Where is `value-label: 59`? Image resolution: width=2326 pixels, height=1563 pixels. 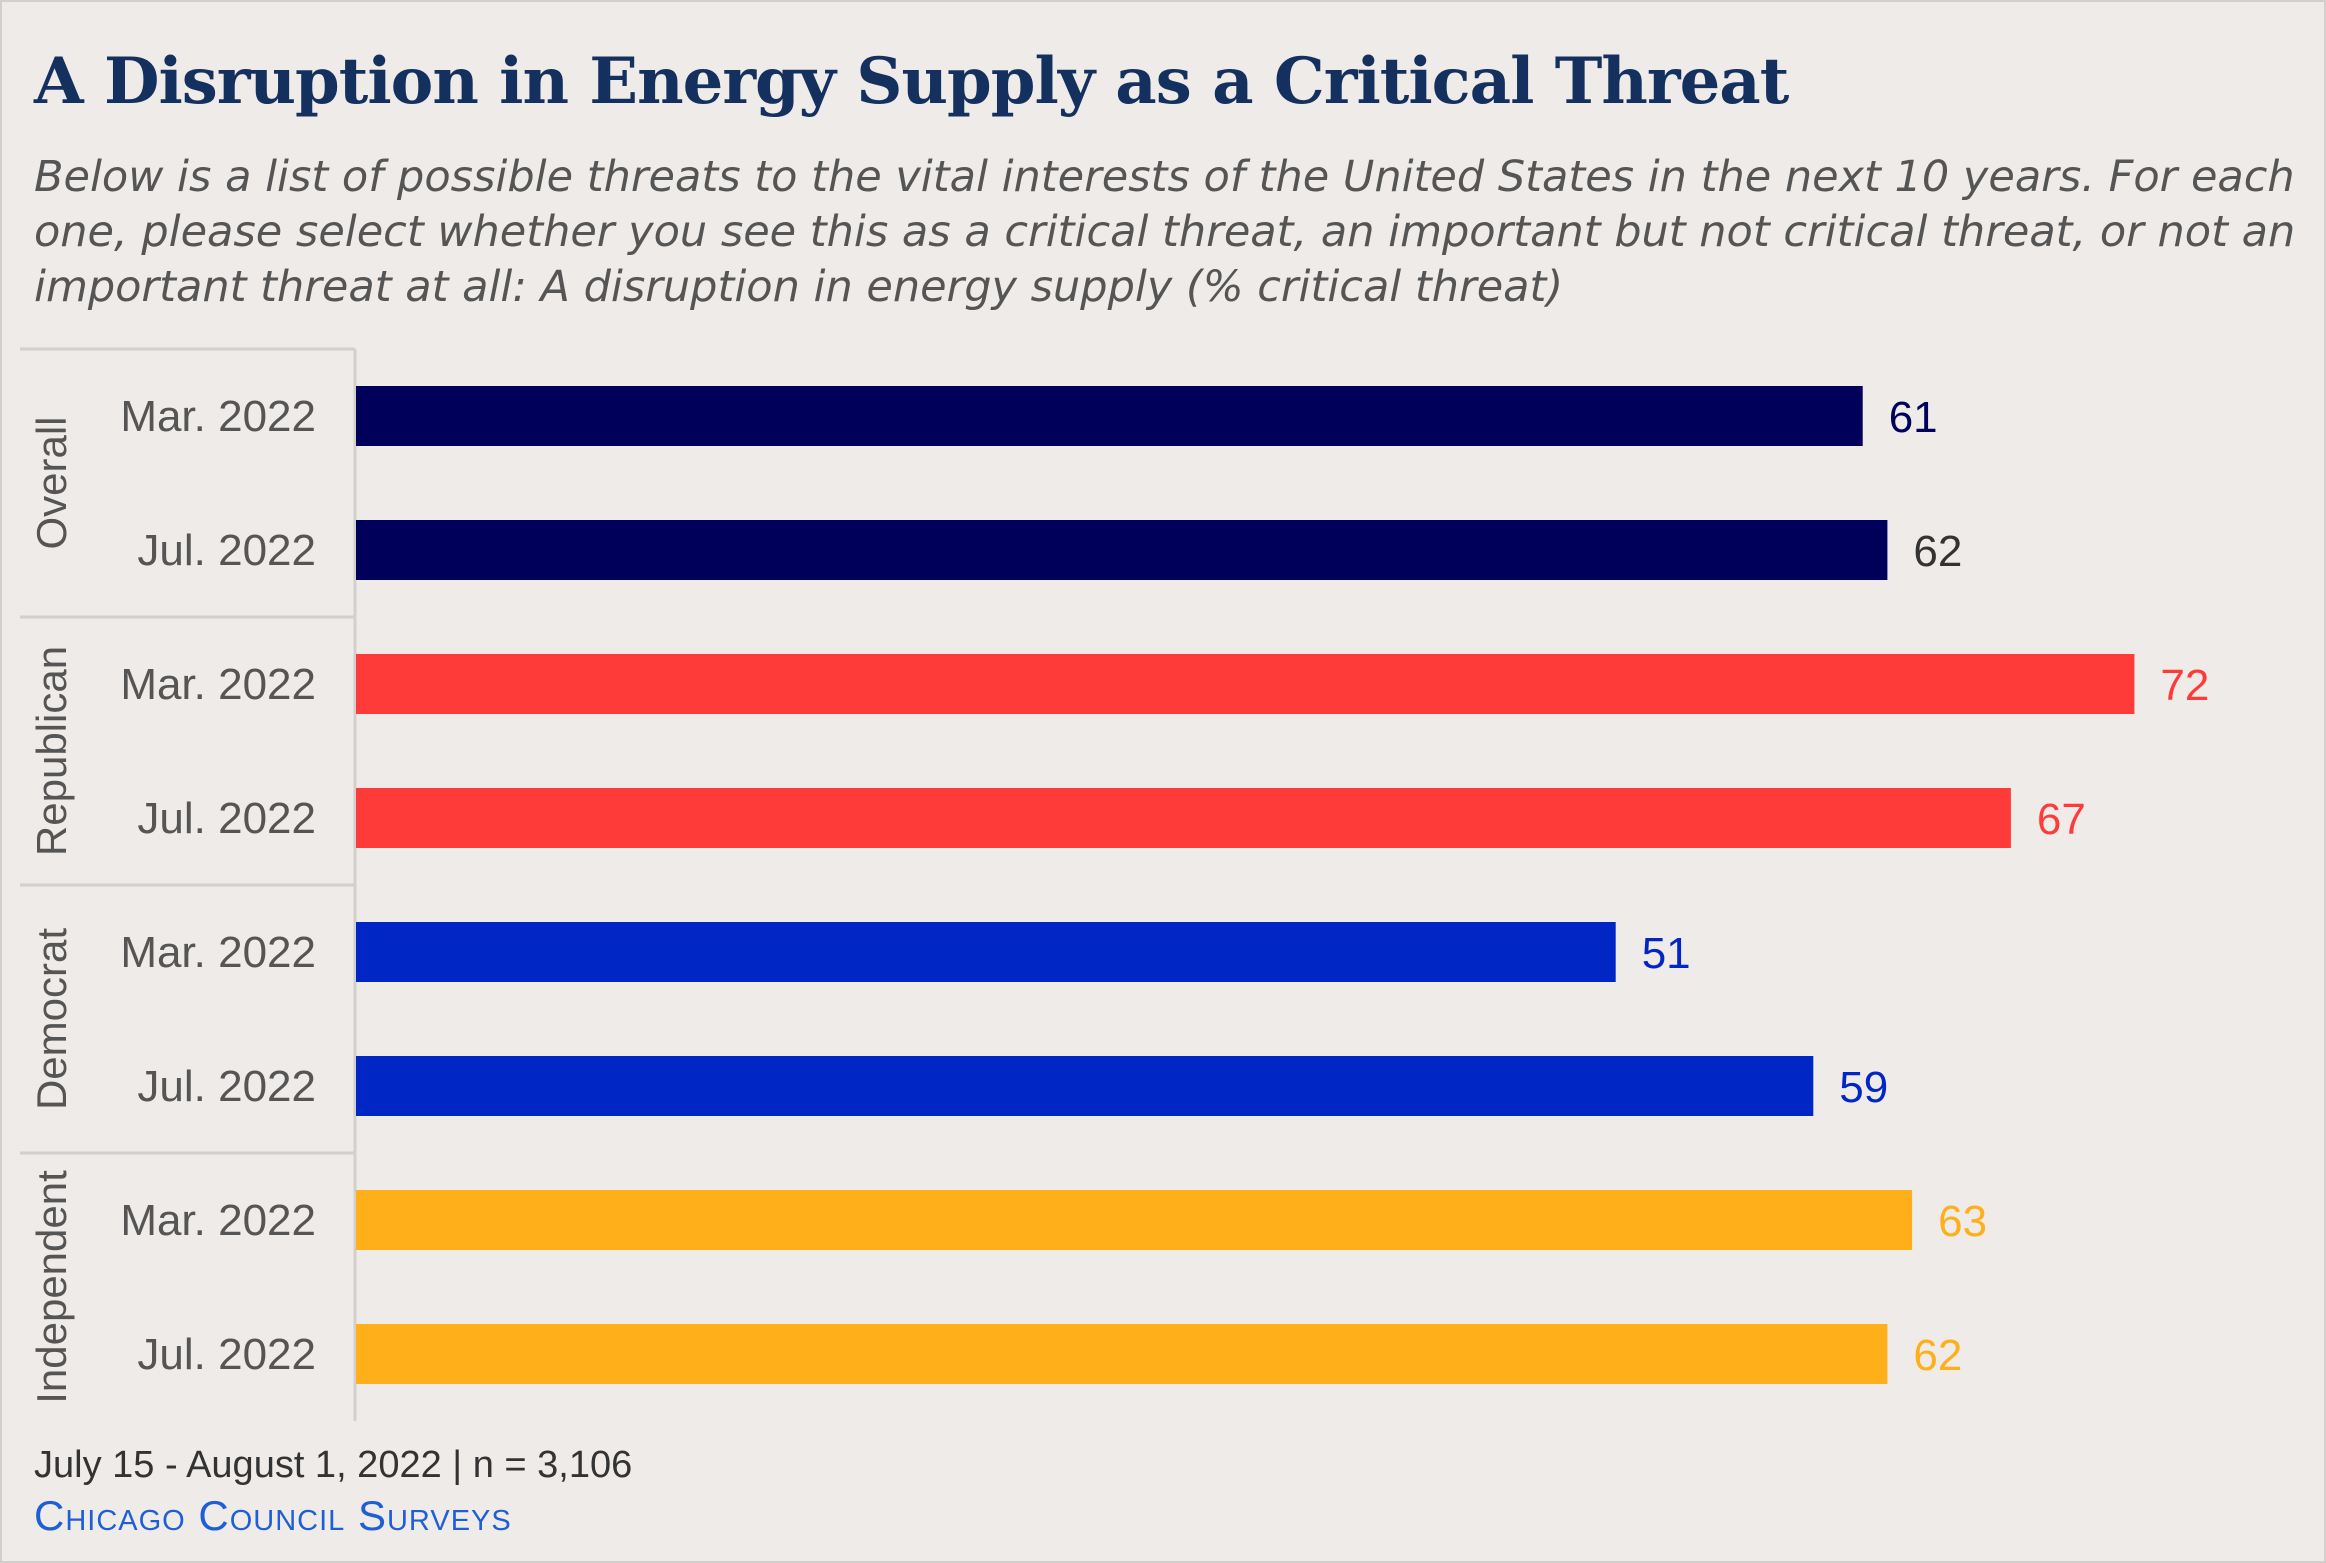
value-label: 59 is located at coordinates (1863, 1087).